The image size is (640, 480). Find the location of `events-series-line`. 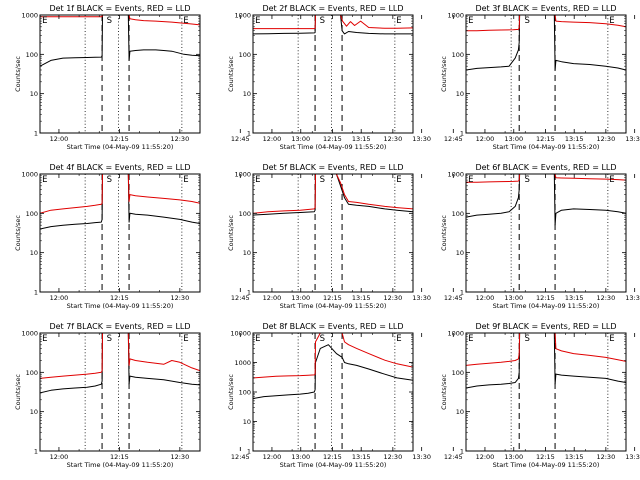

events-series-line is located at coordinates (546, 361).